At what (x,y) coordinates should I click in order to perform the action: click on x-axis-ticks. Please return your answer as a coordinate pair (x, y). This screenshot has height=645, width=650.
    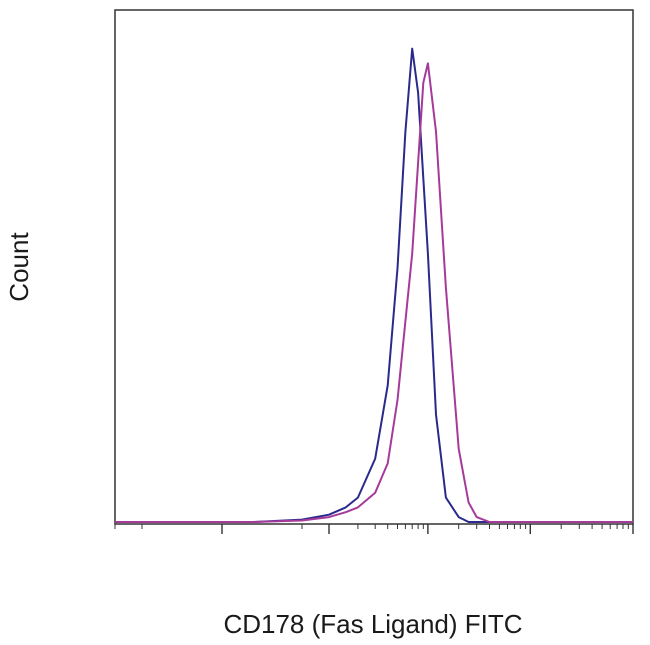
    Looking at the image, I should click on (374, 529).